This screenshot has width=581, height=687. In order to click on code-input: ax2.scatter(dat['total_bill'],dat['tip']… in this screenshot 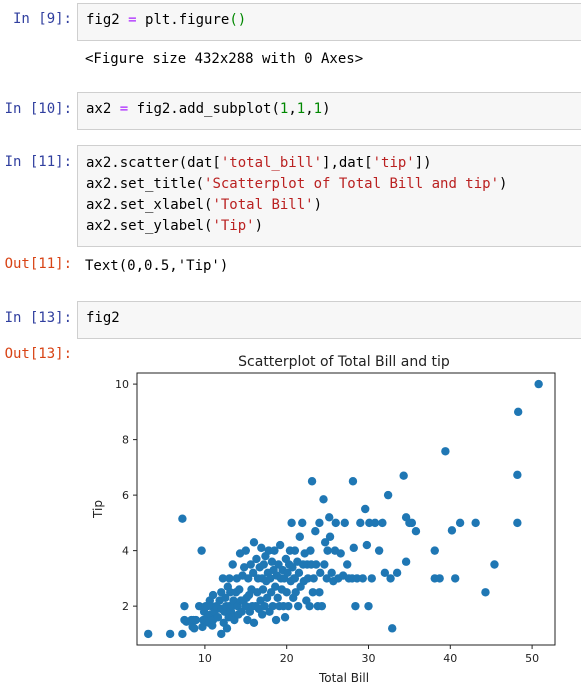, I will do `click(329, 196)`.